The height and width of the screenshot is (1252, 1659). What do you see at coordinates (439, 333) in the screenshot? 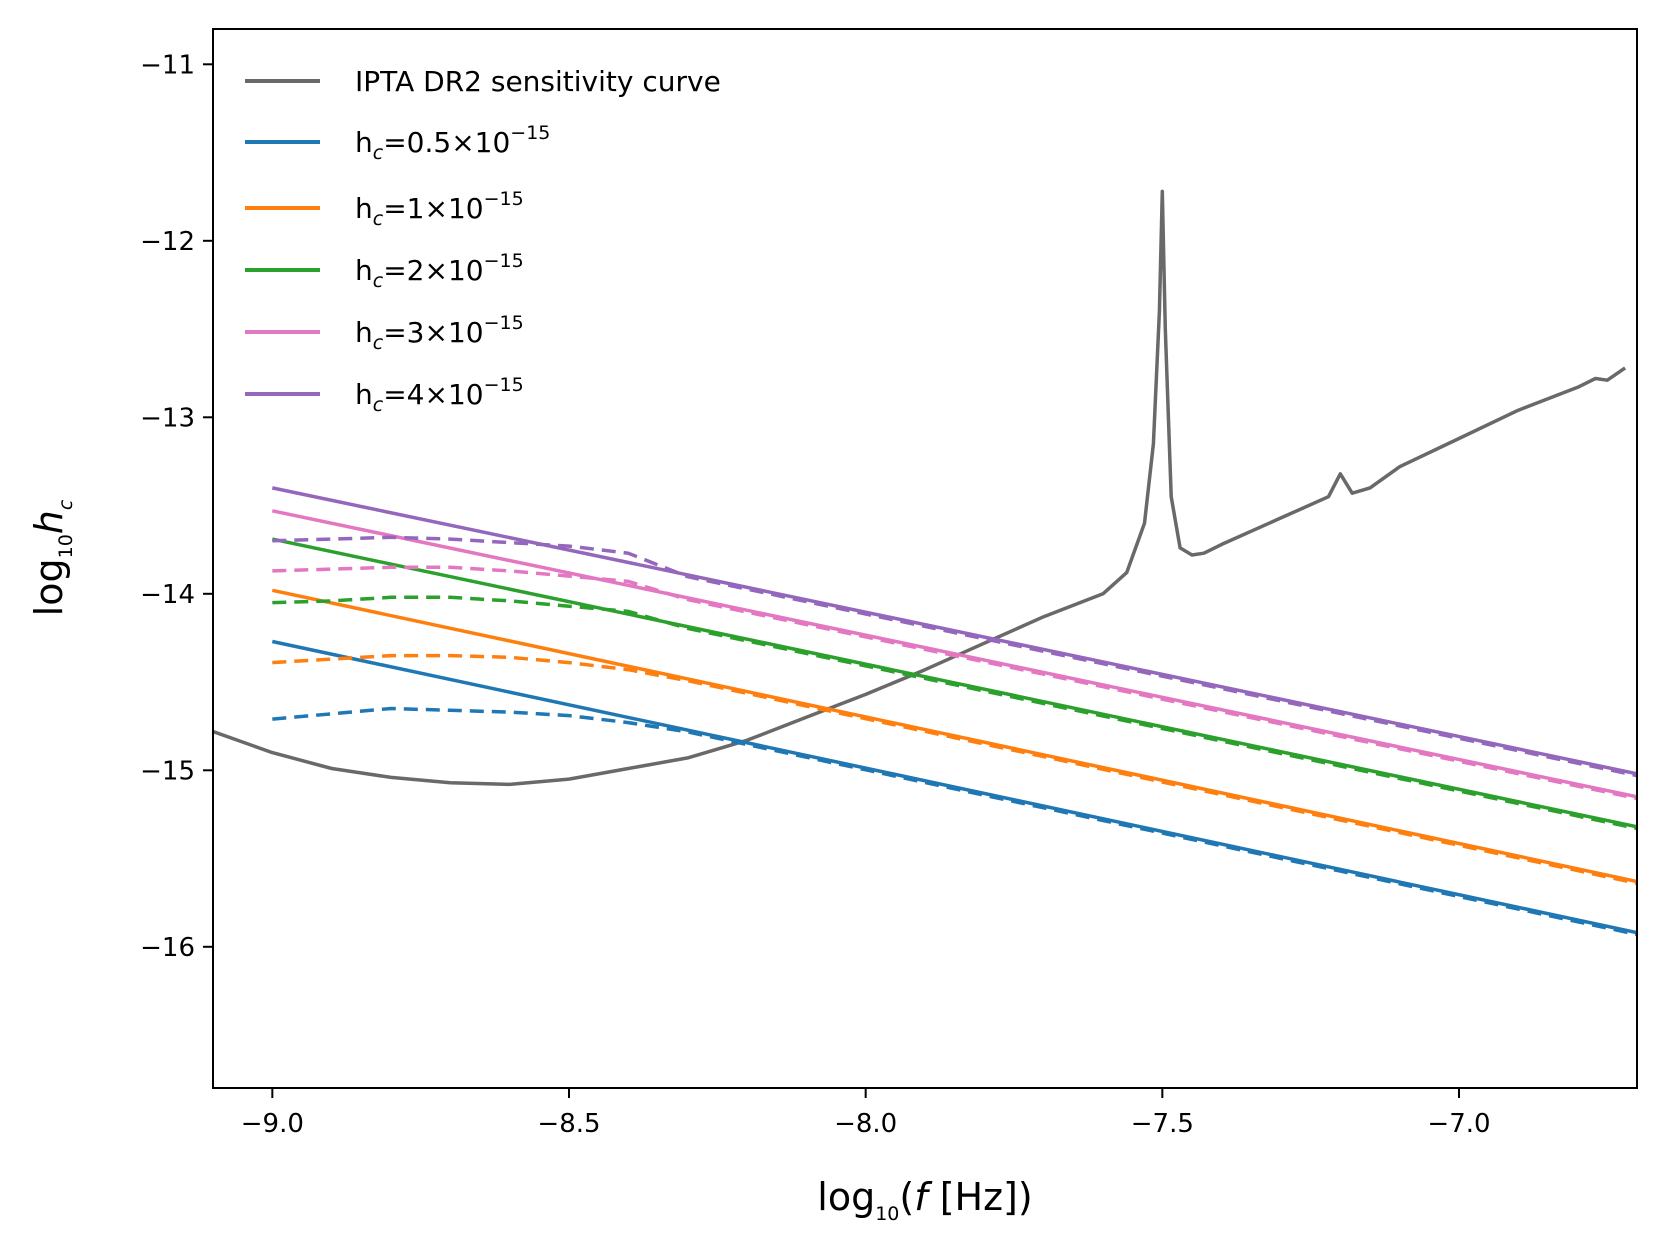
I see `legend-label-hc-3: hc=3×10−15` at bounding box center [439, 333].